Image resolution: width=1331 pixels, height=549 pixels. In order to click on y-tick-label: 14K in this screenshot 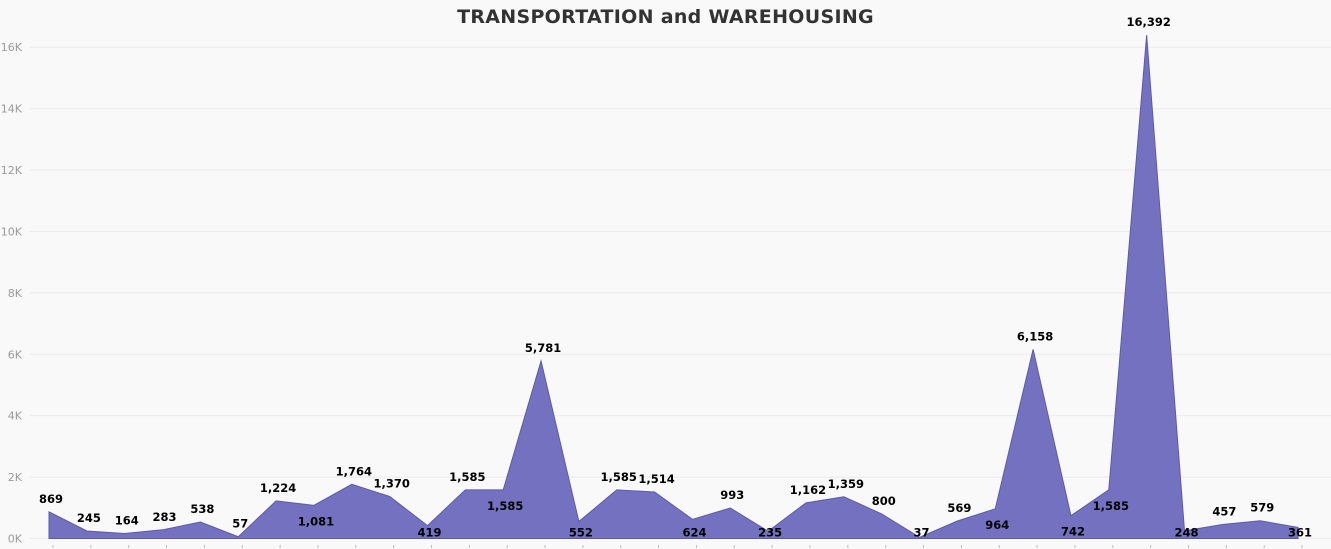, I will do `click(12, 109)`.